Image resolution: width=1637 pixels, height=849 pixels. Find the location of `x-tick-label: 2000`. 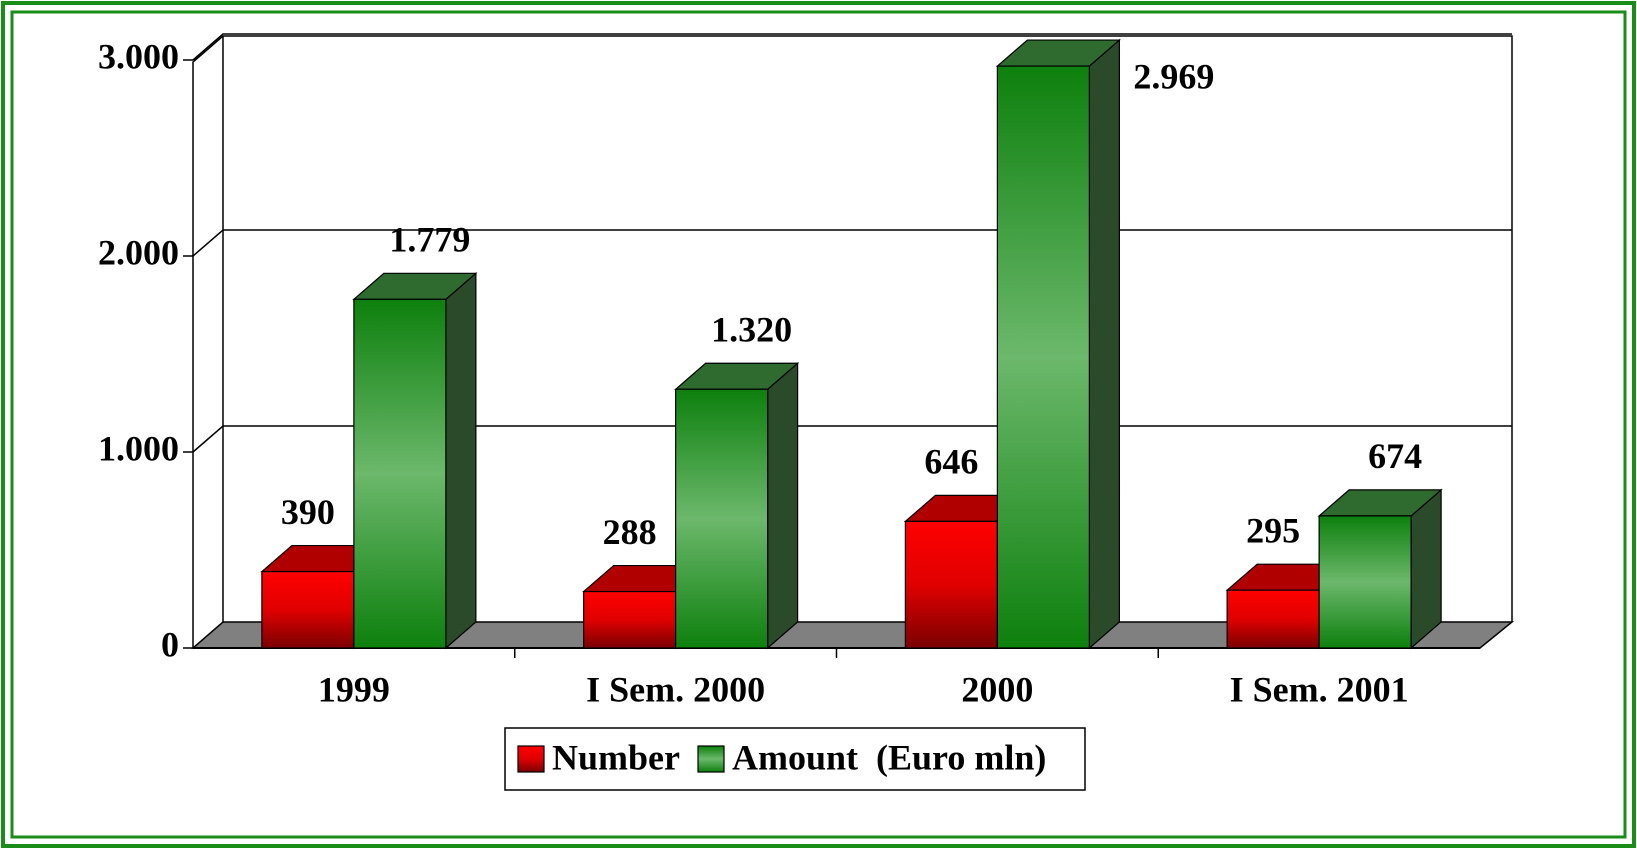

x-tick-label: 2000 is located at coordinates (997, 689).